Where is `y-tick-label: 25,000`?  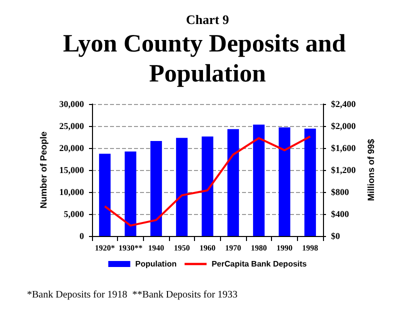
y-tick-label: 25,000 is located at coordinates (71, 126).